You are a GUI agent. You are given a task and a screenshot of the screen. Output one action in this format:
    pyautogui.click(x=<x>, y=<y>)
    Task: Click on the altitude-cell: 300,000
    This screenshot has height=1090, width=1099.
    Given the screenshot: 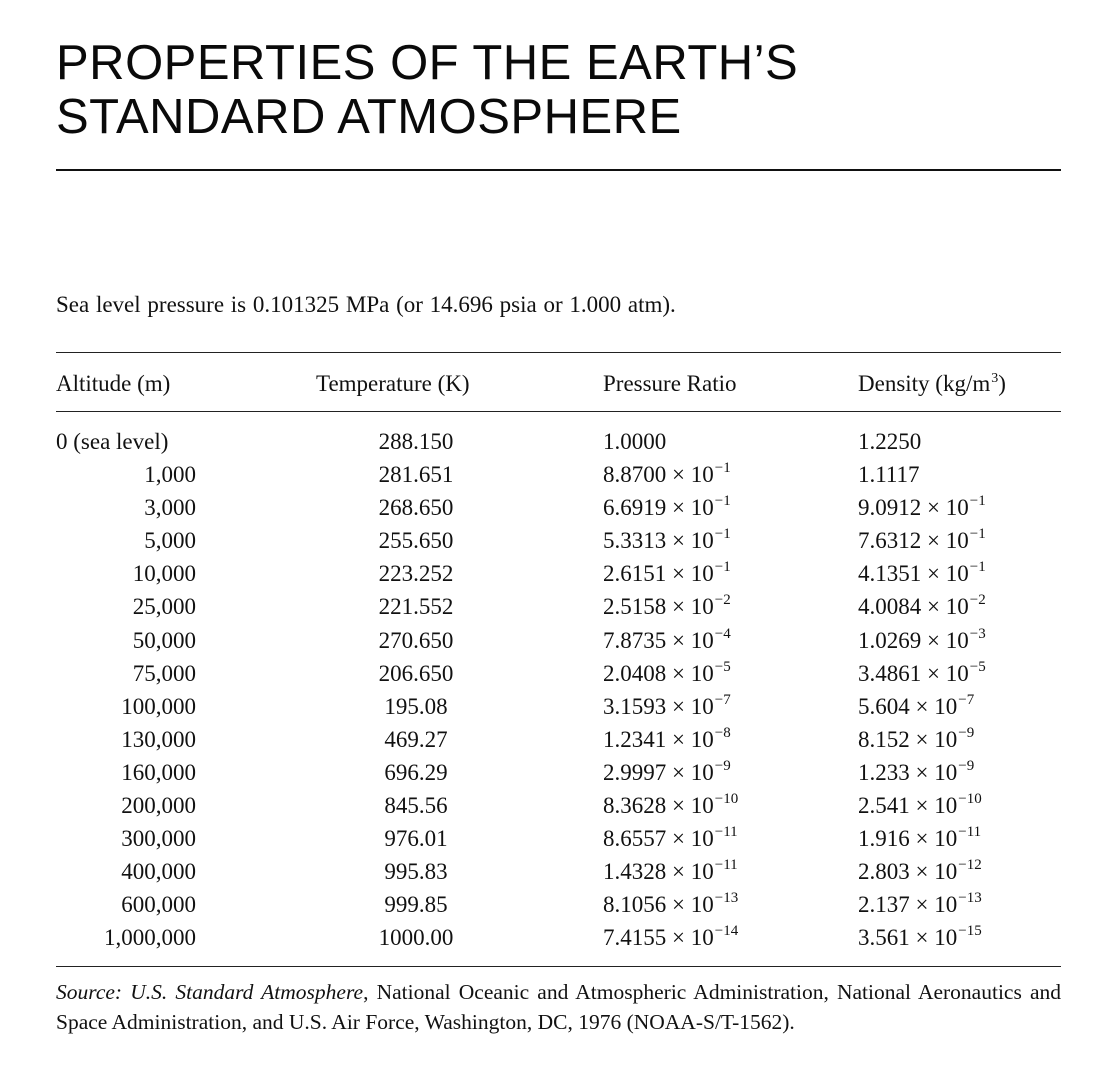 What is the action you would take?
    pyautogui.click(x=158, y=839)
    